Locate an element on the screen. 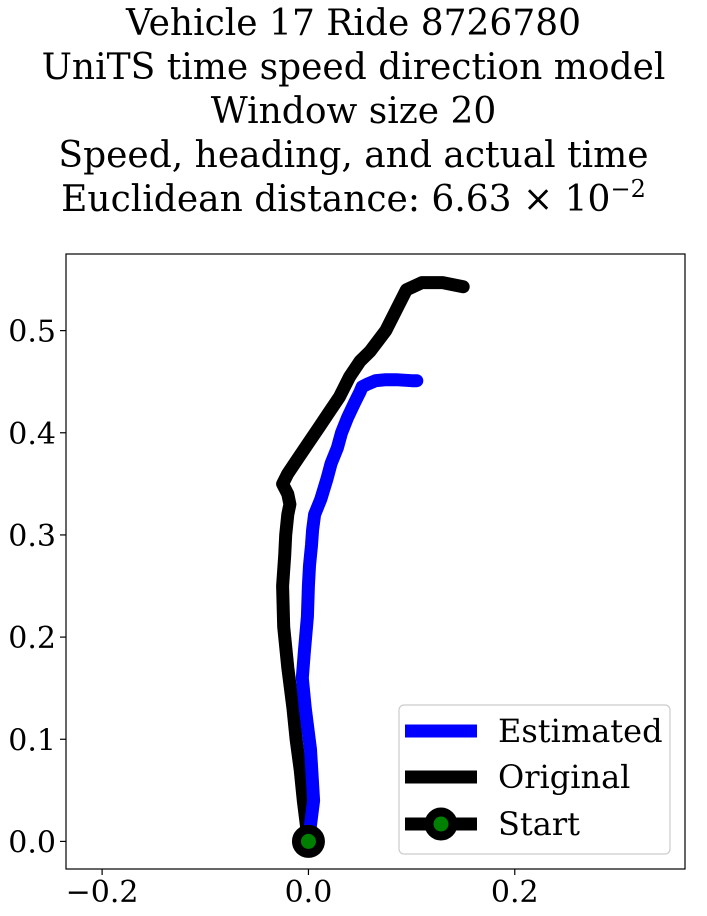  title-line-1: Vehicle 17 Ride 8726780 is located at coordinates (353, 23).